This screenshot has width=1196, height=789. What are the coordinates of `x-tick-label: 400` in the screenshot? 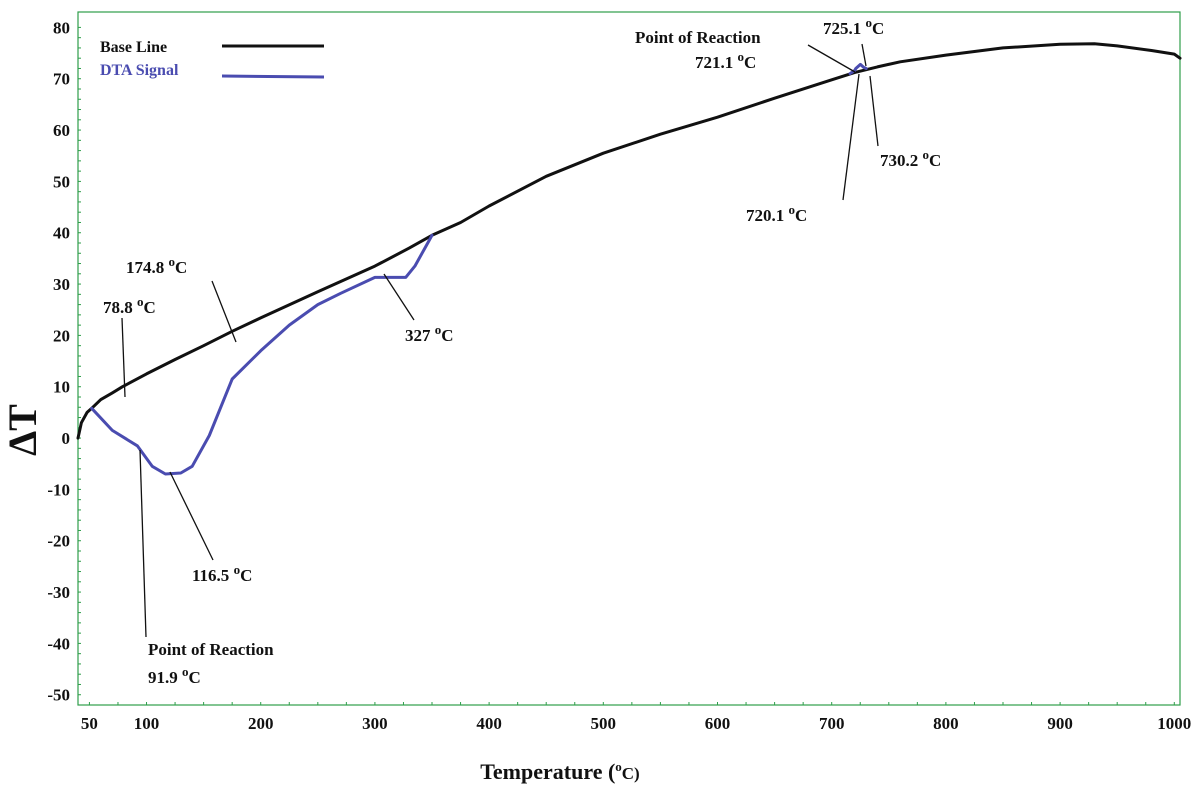 It's located at (489, 723).